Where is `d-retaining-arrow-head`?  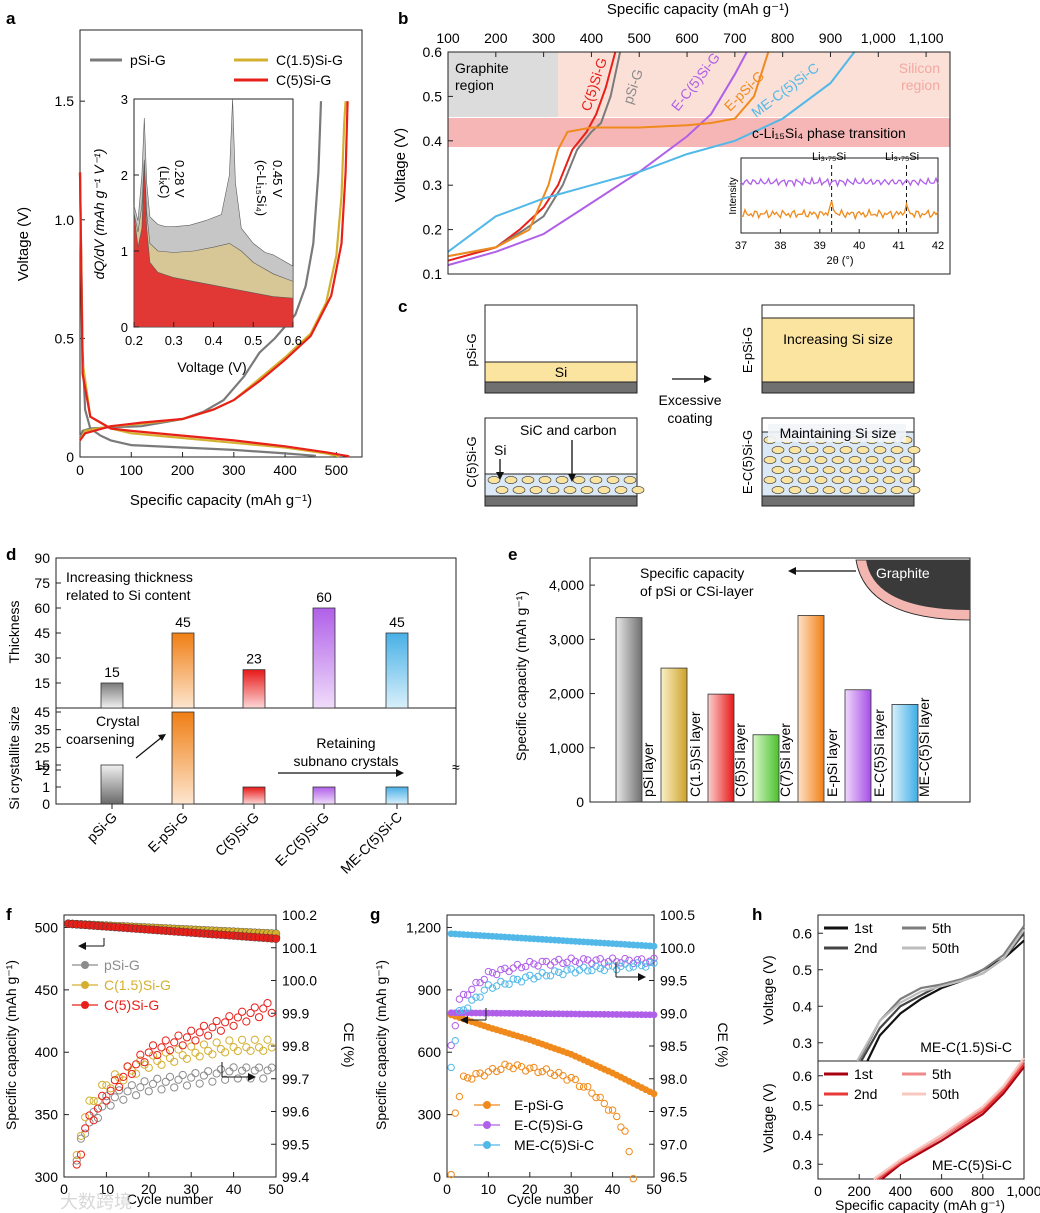
d-retaining-arrow-head is located at coordinates (400, 773).